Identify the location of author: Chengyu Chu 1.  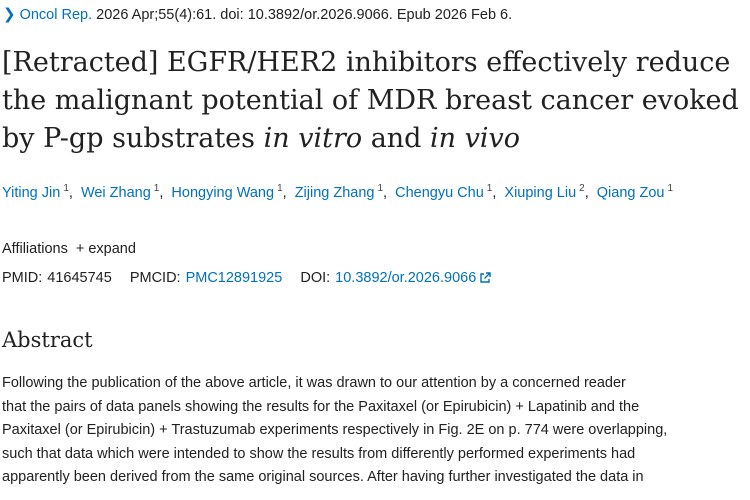
(444, 192).